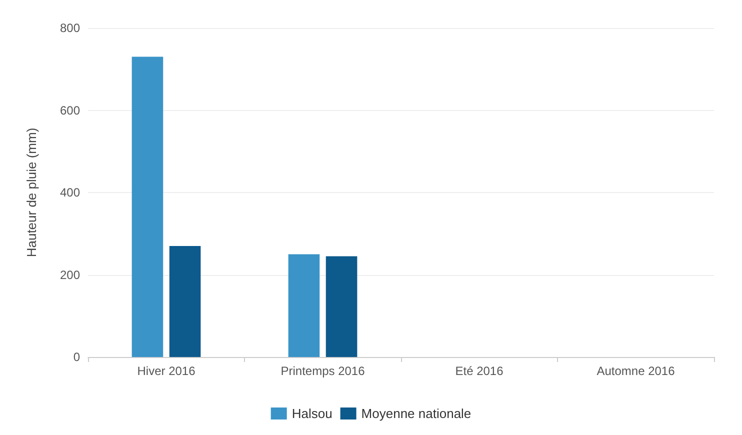 The width and height of the screenshot is (742, 435). Describe the element at coordinates (636, 371) in the screenshot. I see `x-tick-label: Automne 2016` at that location.